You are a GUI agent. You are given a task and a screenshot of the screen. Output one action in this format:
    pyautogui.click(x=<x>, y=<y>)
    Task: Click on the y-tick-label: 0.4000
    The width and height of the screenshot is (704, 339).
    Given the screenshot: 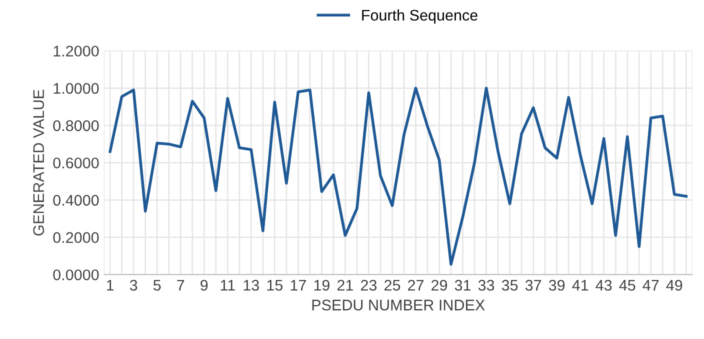 What is the action you would take?
    pyautogui.click(x=76, y=200)
    